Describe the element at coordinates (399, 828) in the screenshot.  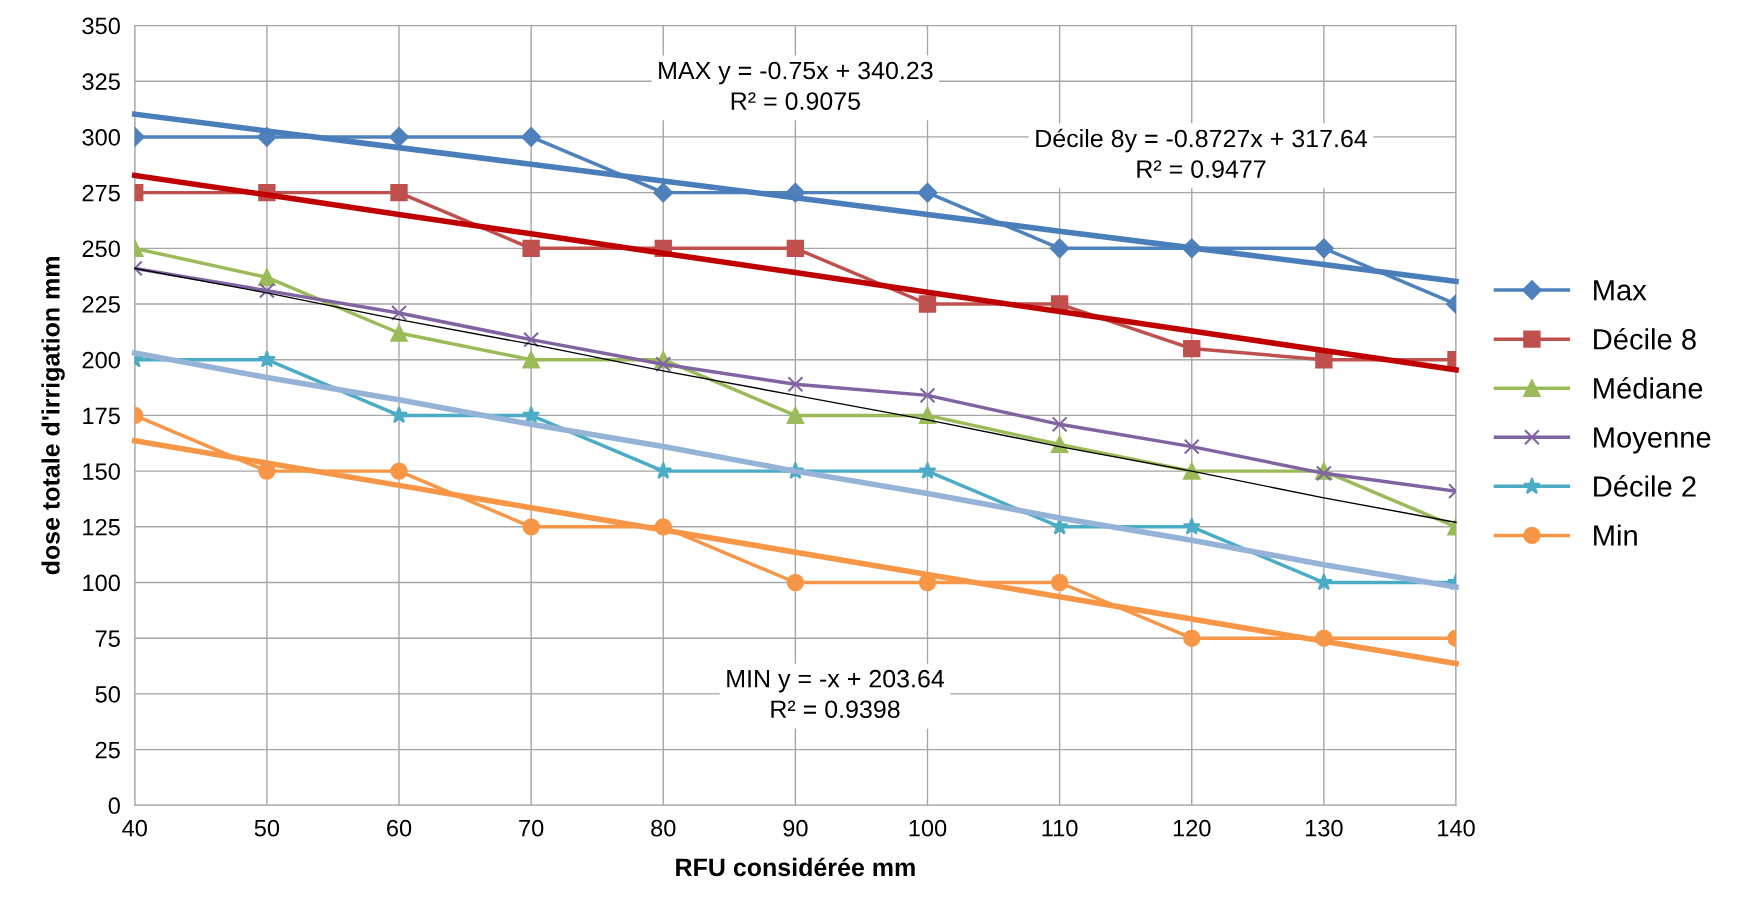
I see `x-tick-label: 60` at that location.